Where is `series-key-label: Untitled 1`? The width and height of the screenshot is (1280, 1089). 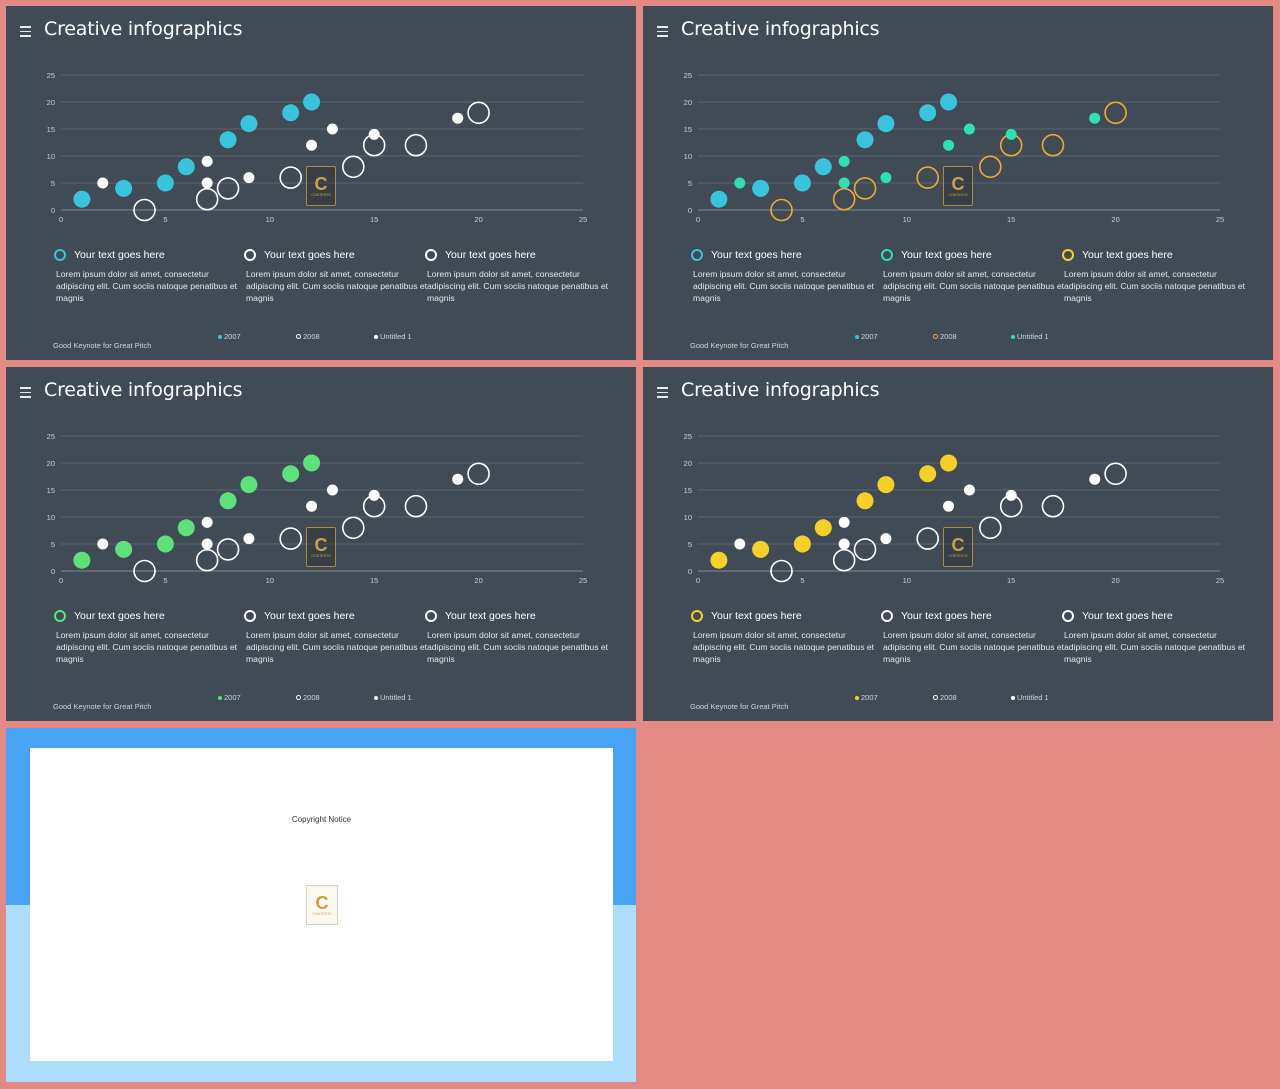
series-key-label: Untitled 1 is located at coordinates (396, 336).